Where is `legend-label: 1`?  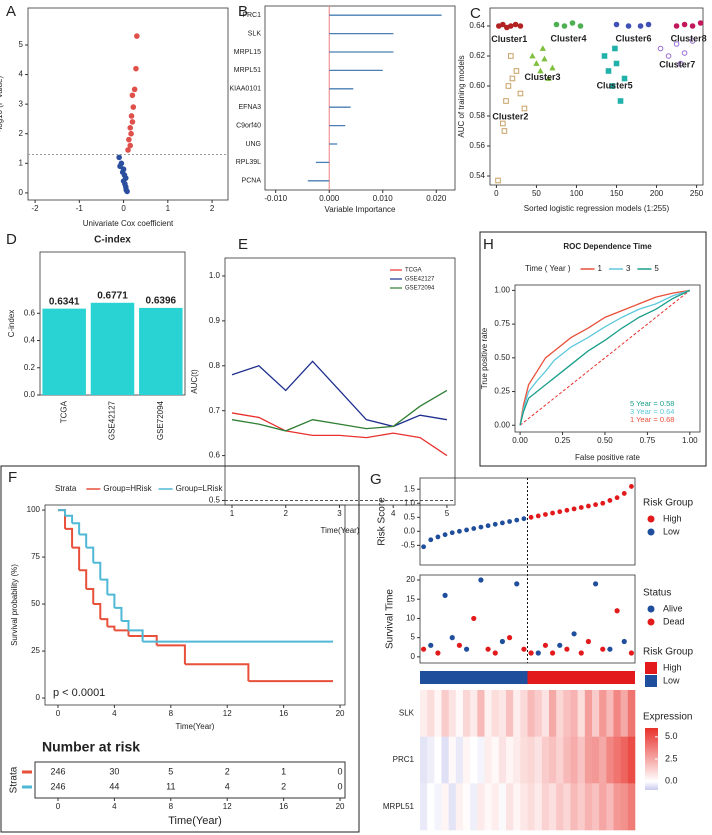
legend-label: 1 is located at coordinates (600, 268).